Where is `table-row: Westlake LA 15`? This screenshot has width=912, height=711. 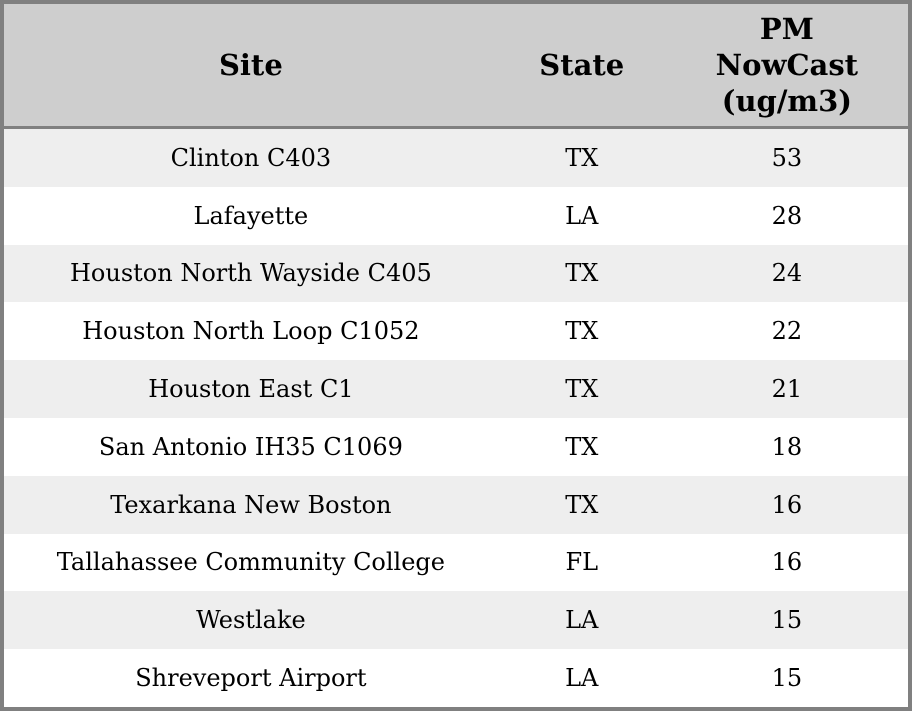
table-row: Westlake LA 15 is located at coordinates (456, 620).